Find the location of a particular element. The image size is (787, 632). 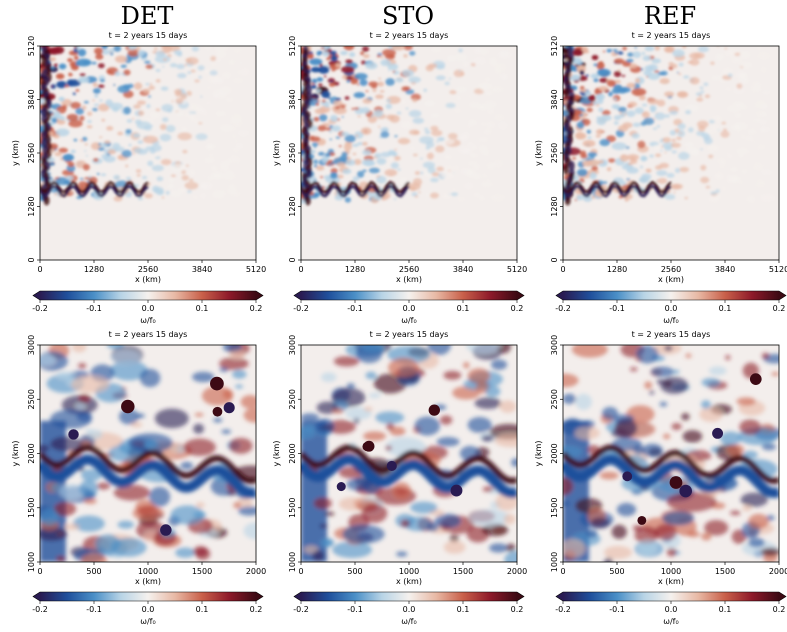

panel-title: t = 2 years 15 days is located at coordinates (409, 35).